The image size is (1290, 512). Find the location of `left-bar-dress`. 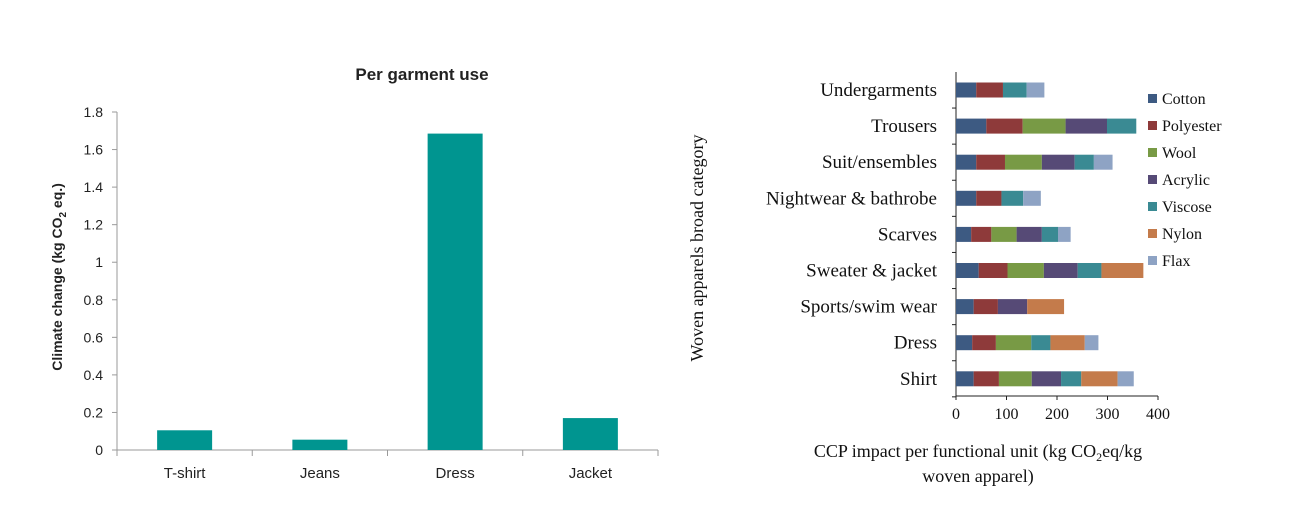

left-bar-dress is located at coordinates (455, 291).